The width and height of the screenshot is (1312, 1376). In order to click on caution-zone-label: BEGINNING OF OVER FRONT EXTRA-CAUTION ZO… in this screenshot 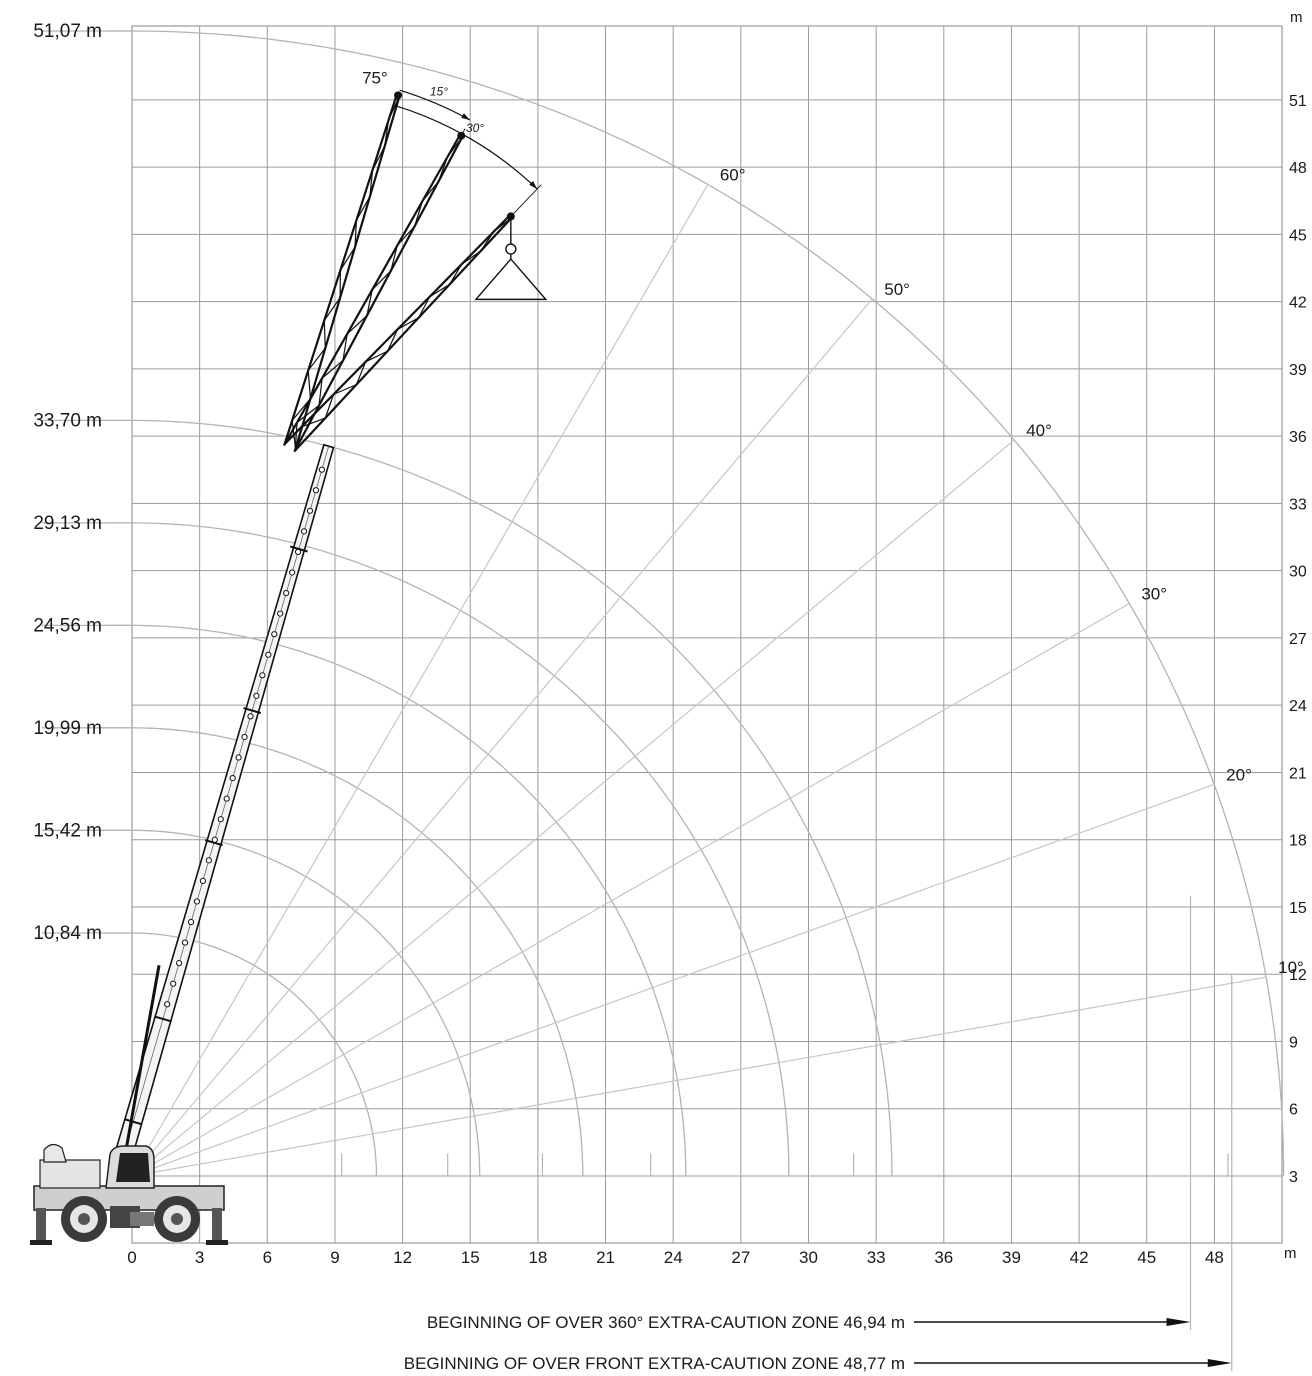, I will do `click(654, 1363)`.